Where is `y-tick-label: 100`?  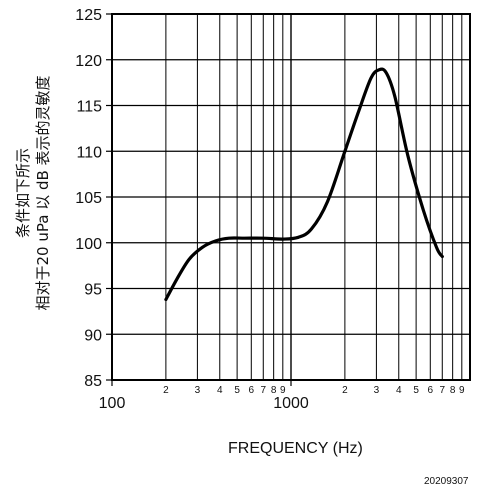 y-tick-label: 100 is located at coordinates (88, 244).